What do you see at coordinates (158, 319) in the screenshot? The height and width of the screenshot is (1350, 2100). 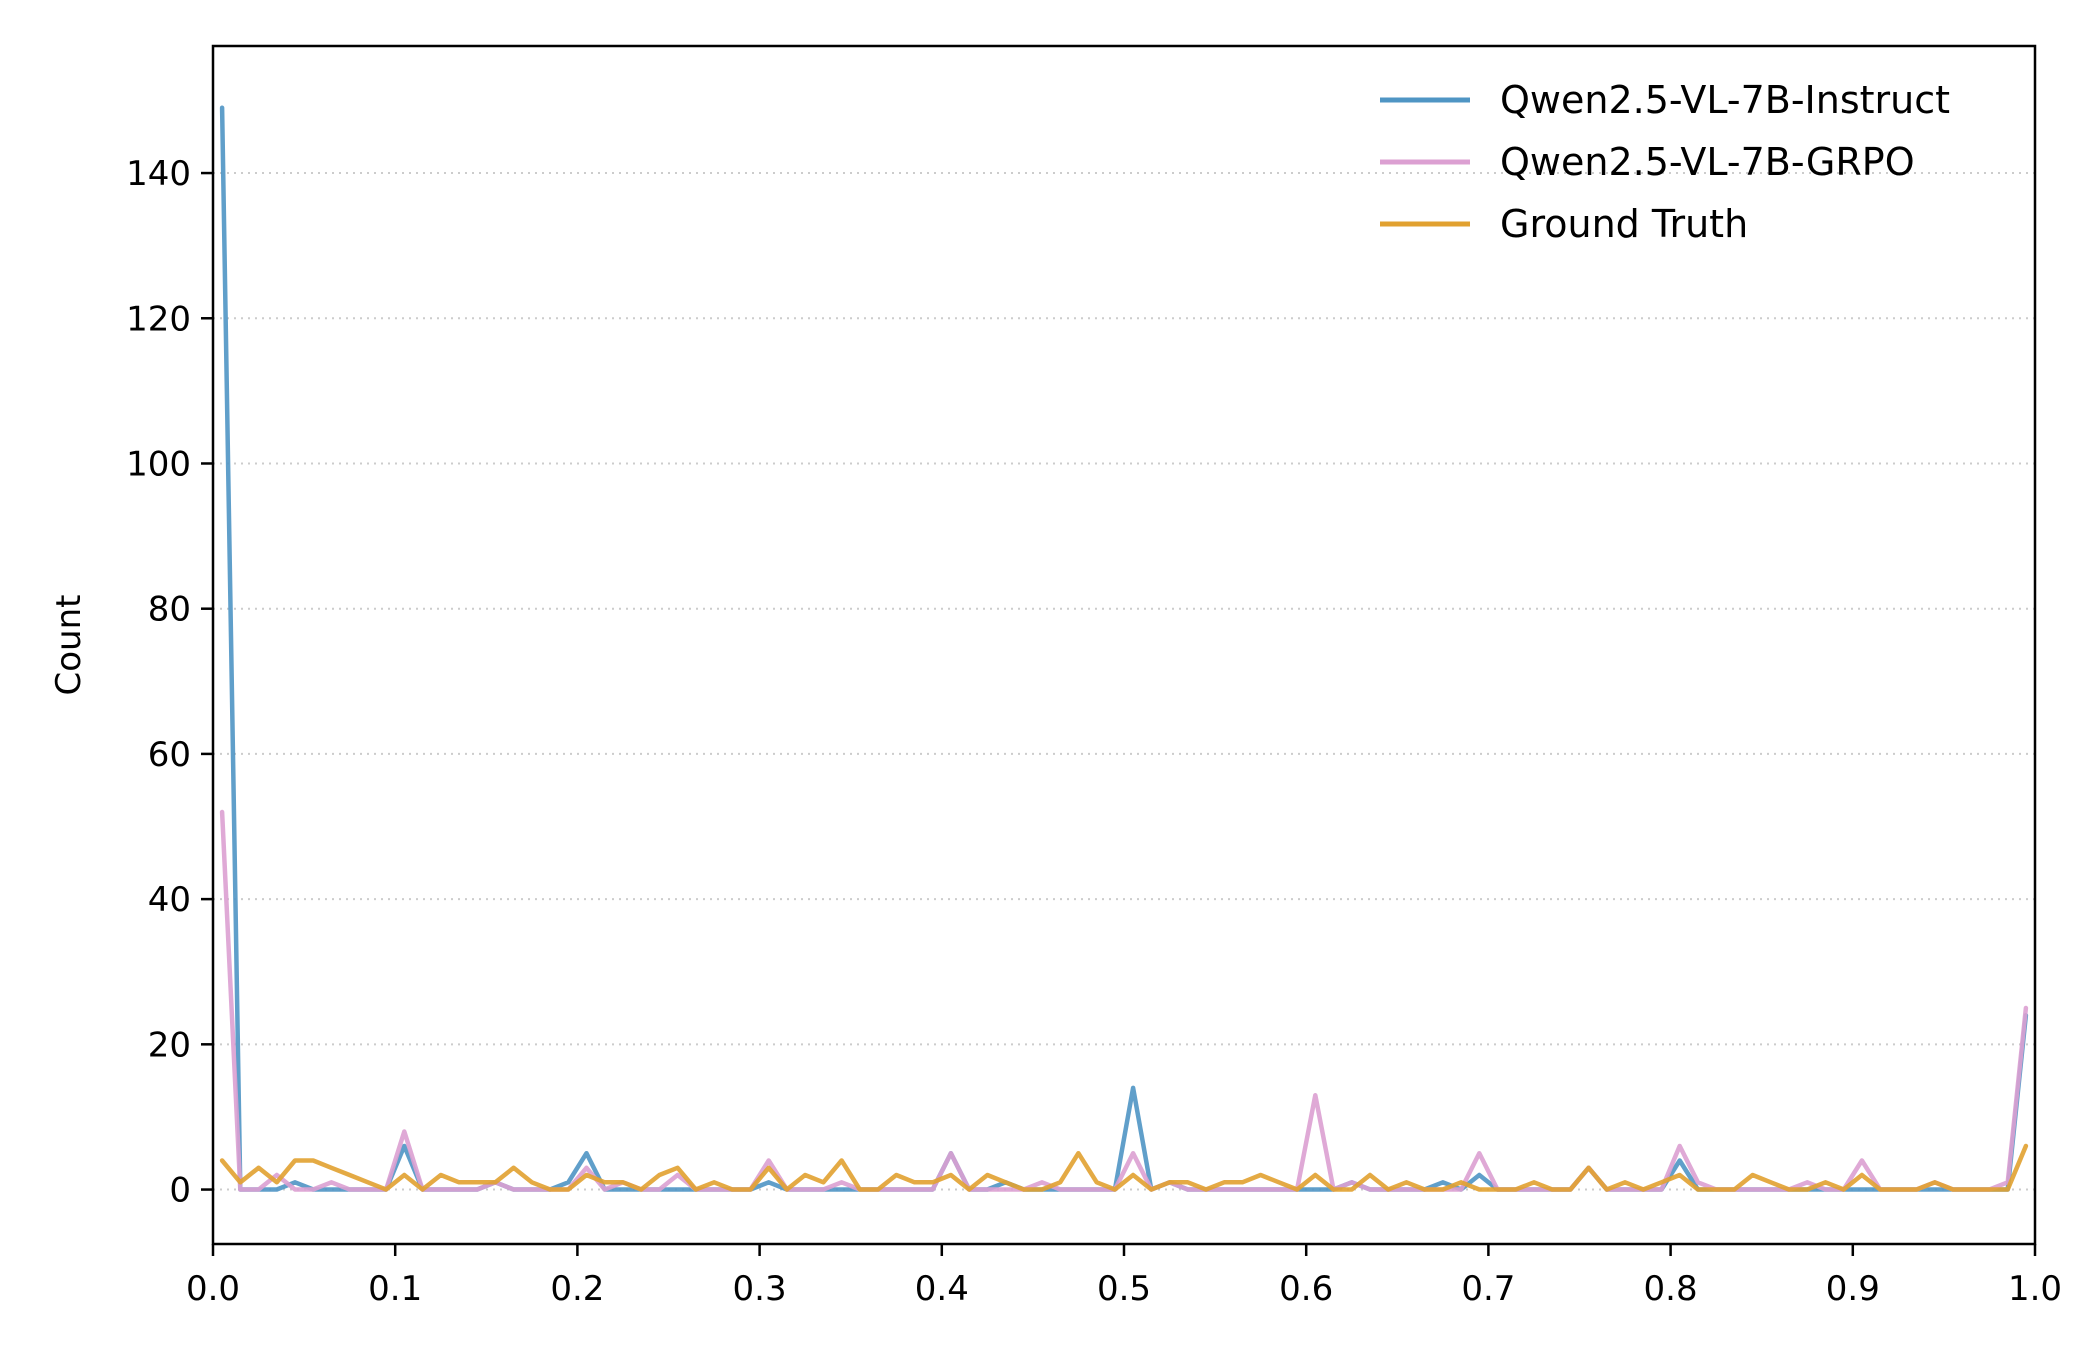 I see `y-tick-label: 120` at bounding box center [158, 319].